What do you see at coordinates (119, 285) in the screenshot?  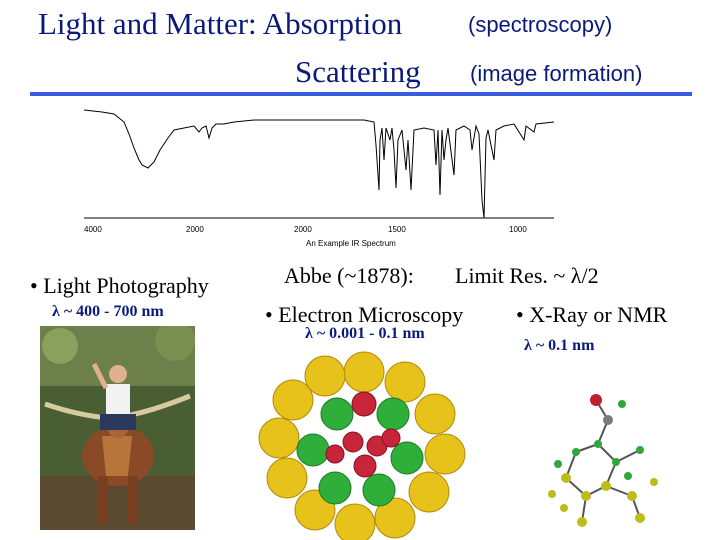 I see `bullet-light-photography: • Light Photography` at bounding box center [119, 285].